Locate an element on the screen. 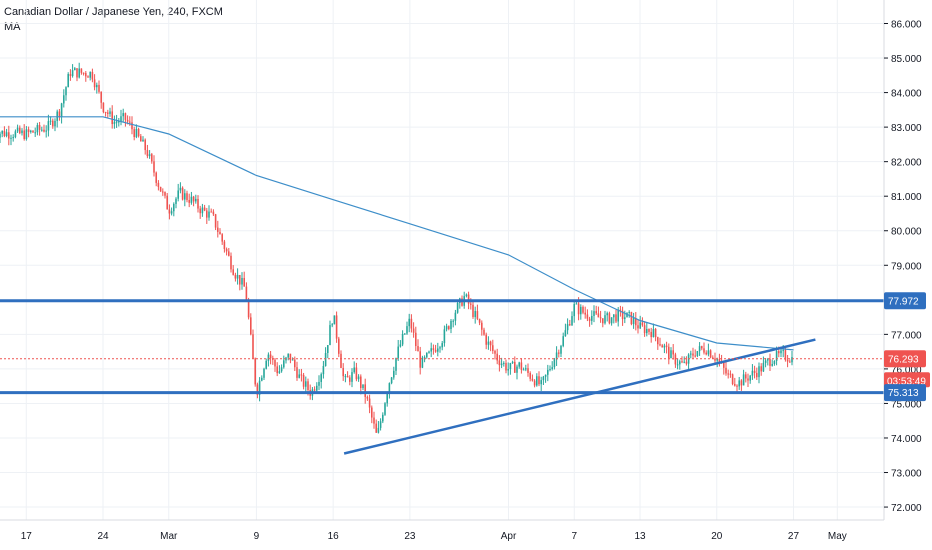 The width and height of the screenshot is (932, 550). price-tick-label: 81.000 is located at coordinates (906, 197).